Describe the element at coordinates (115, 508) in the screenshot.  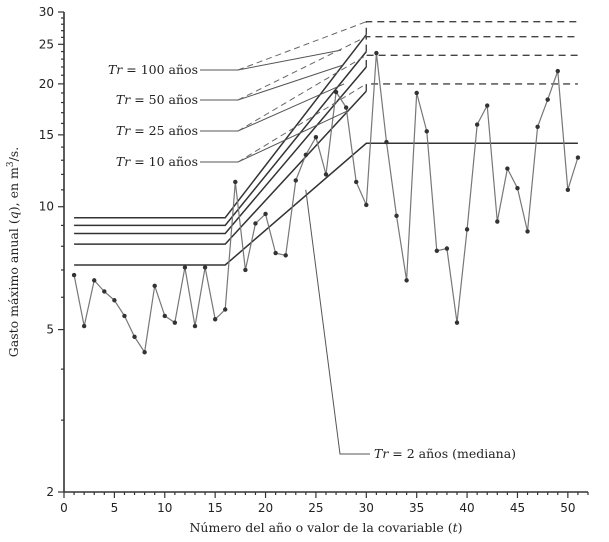
I see `x-tick-label: 5` at that location.